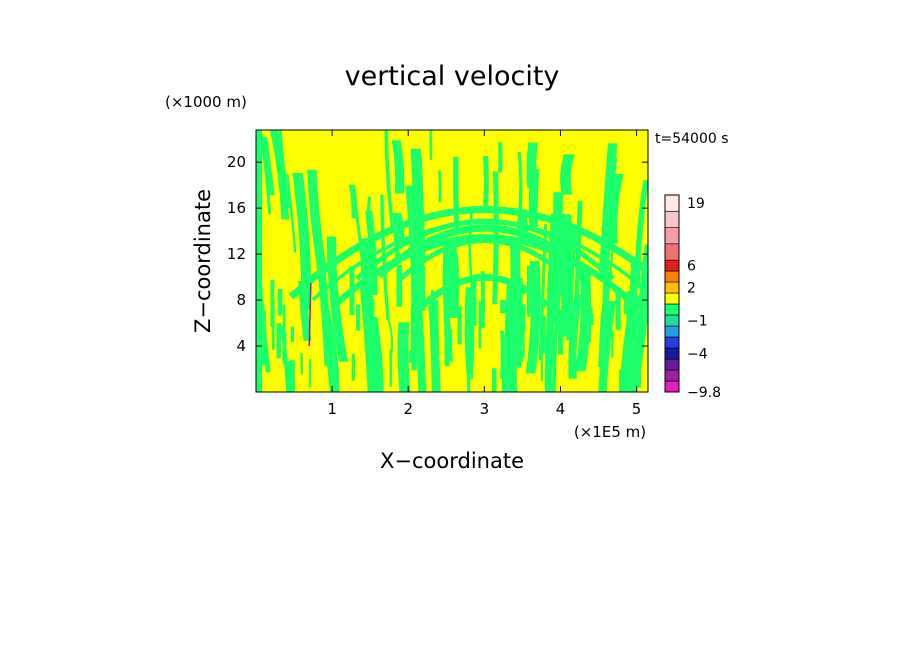  What do you see at coordinates (704, 393) in the screenshot?
I see `colorbar-tick-label: −9.8` at bounding box center [704, 393].